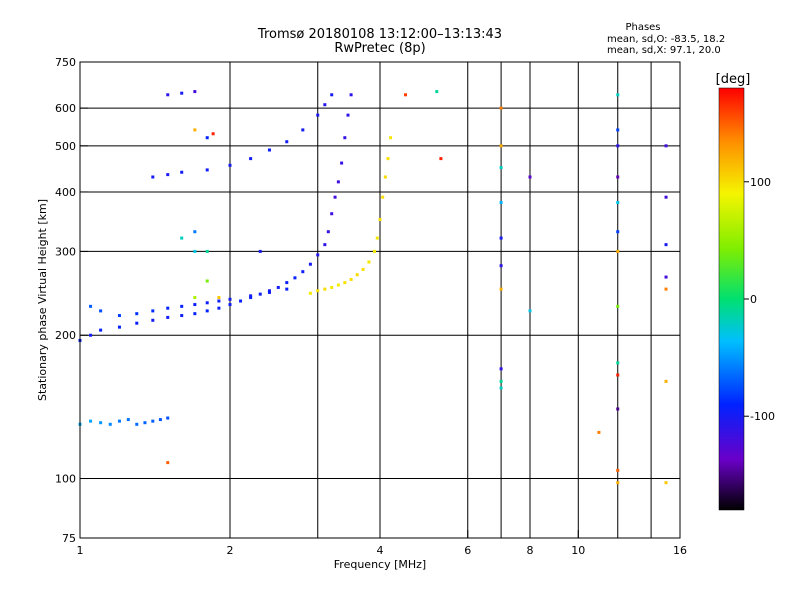  I want to click on y-axis-label: Stationary phase Virtual Height [km], so click(42, 300).